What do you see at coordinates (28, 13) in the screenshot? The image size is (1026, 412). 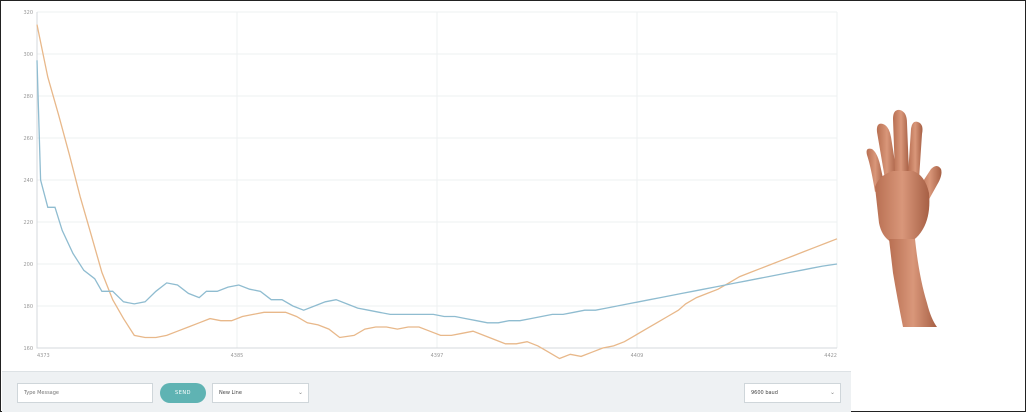 I see `y-tick-label: 320` at bounding box center [28, 13].